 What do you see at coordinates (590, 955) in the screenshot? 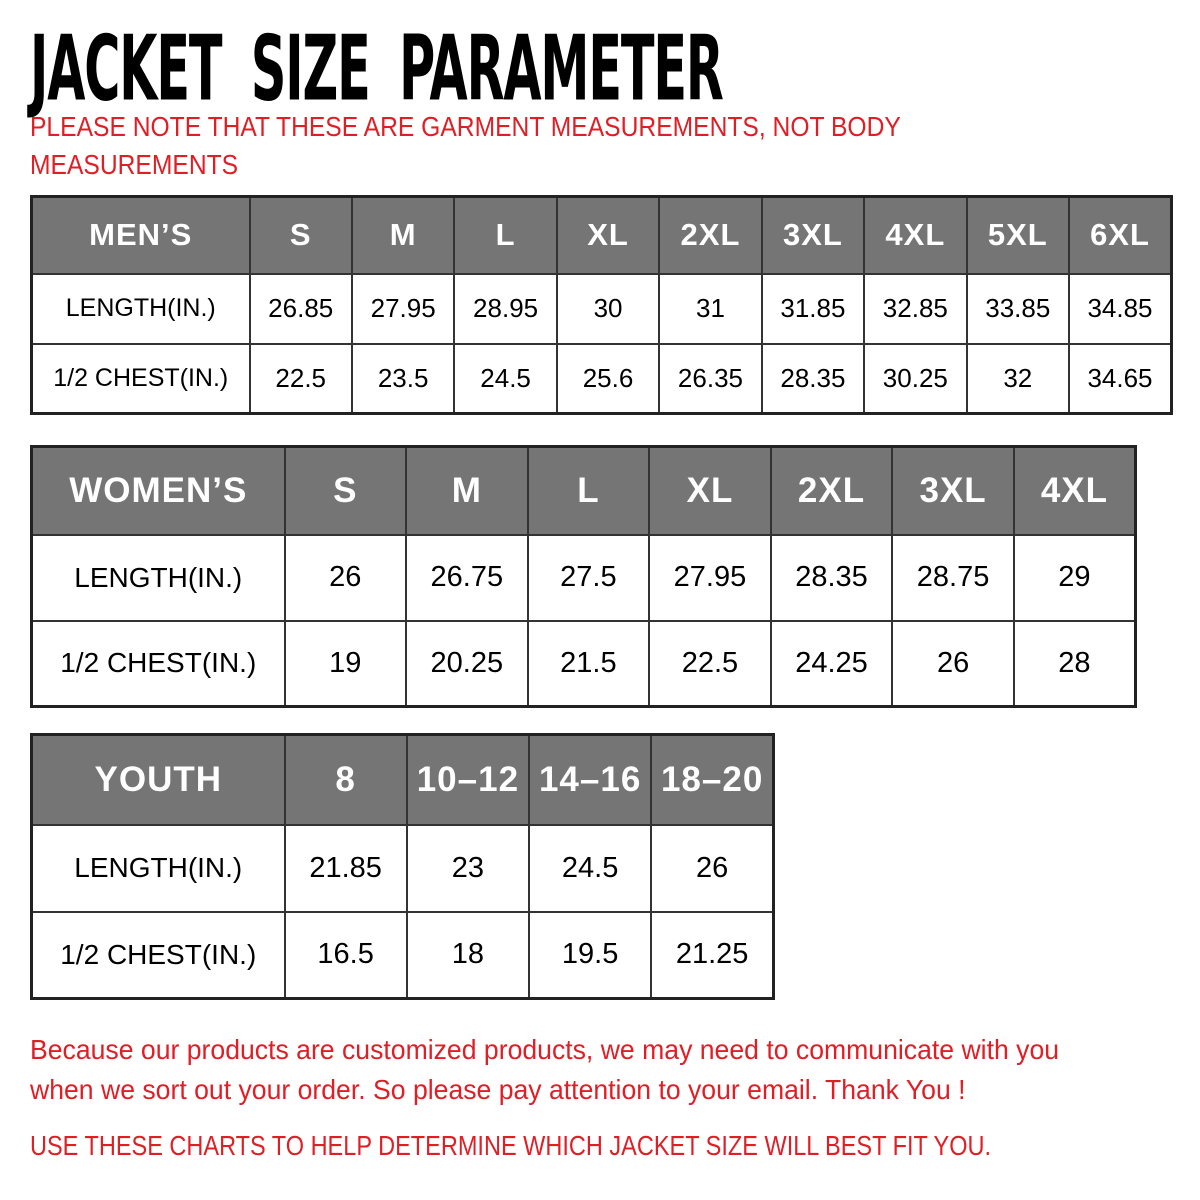
I see `size-value-cell: 19.5` at bounding box center [590, 955].